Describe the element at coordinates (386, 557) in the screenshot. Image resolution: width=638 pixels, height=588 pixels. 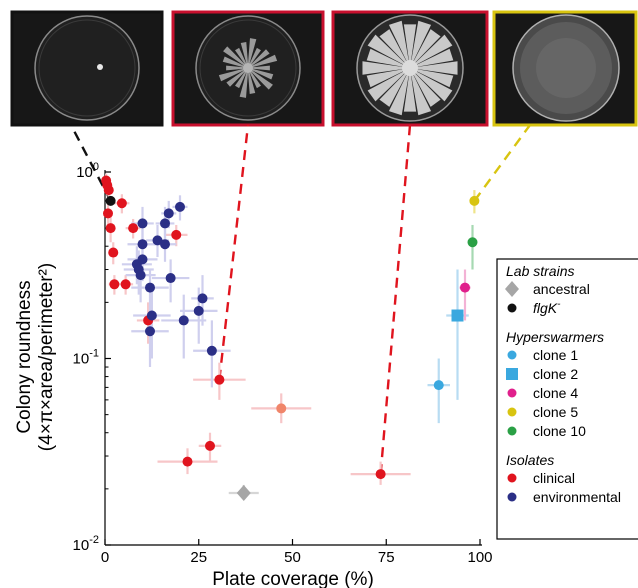
I see `x-tick-label: 75` at that location.